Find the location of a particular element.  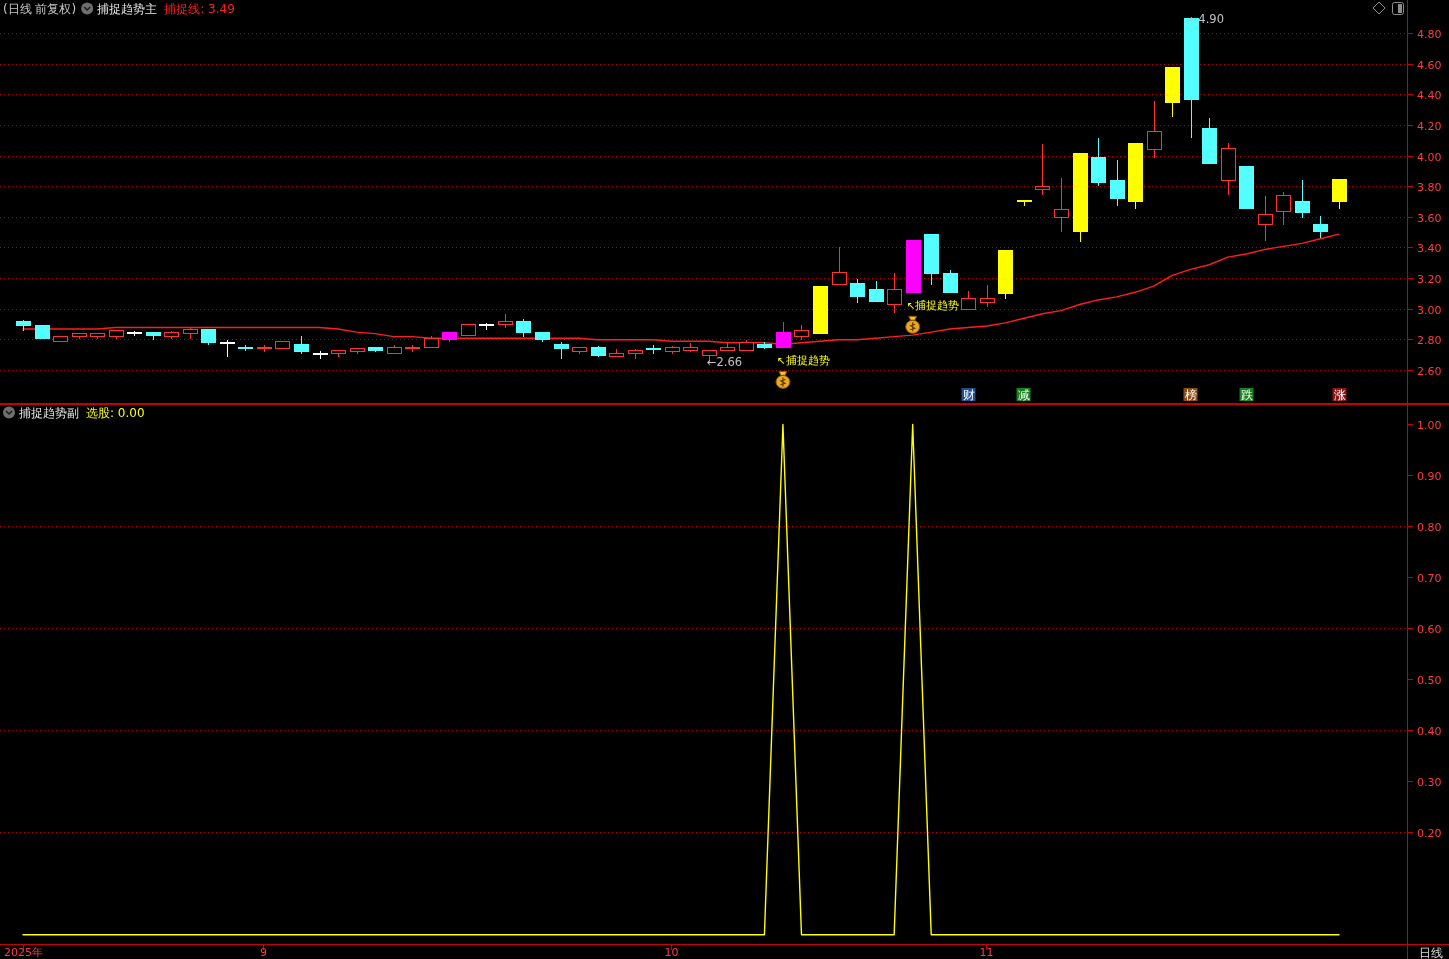

y-tick-label: 4.80 is located at coordinates (1429, 34).